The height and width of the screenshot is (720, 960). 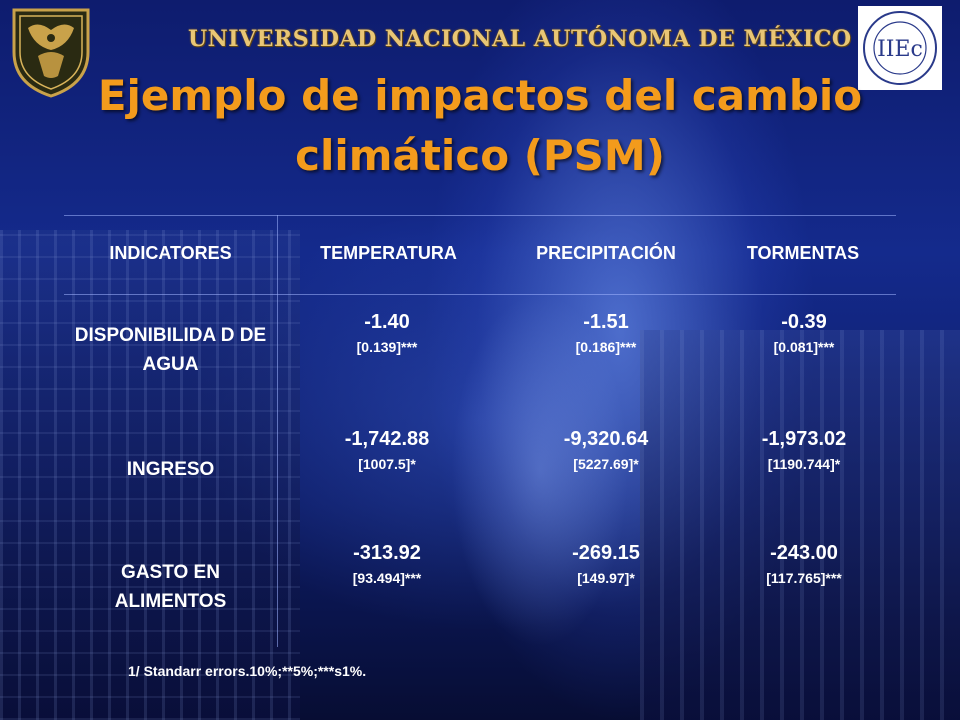 I want to click on cell-standard-error: [0.139]***, so click(x=387, y=347).